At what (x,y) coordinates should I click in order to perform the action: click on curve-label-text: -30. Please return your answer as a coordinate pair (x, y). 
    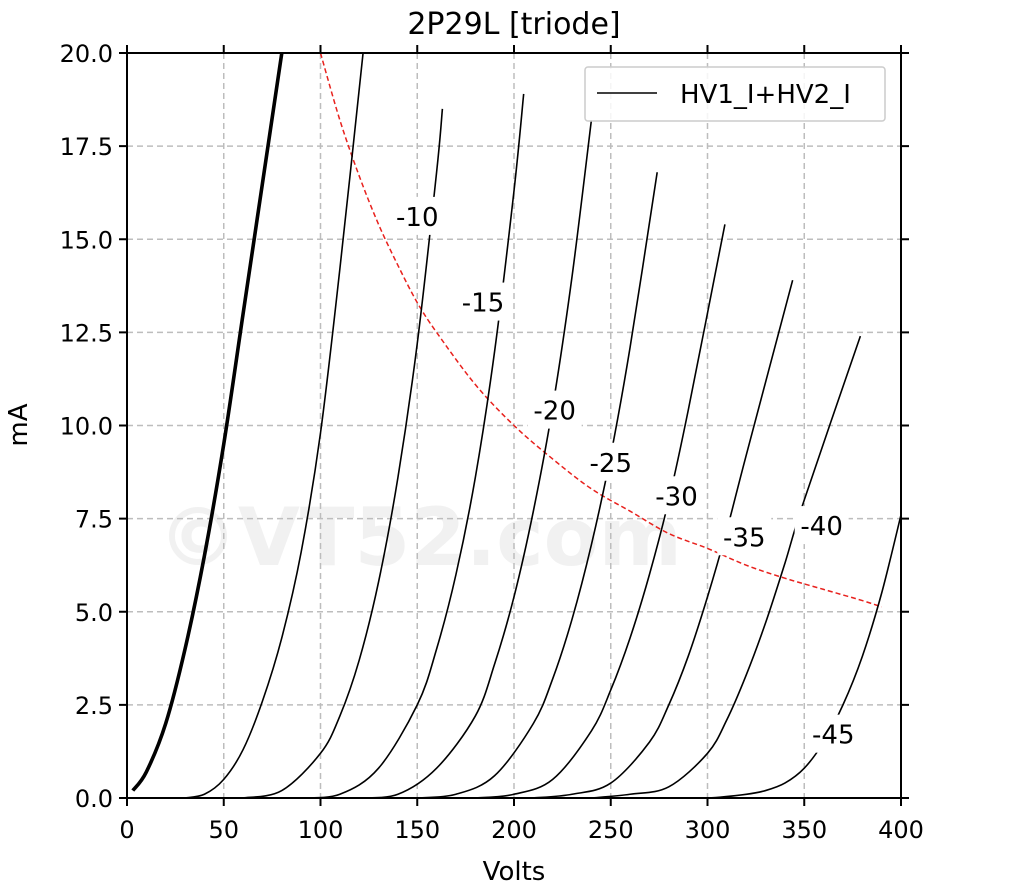
    Looking at the image, I should click on (676, 497).